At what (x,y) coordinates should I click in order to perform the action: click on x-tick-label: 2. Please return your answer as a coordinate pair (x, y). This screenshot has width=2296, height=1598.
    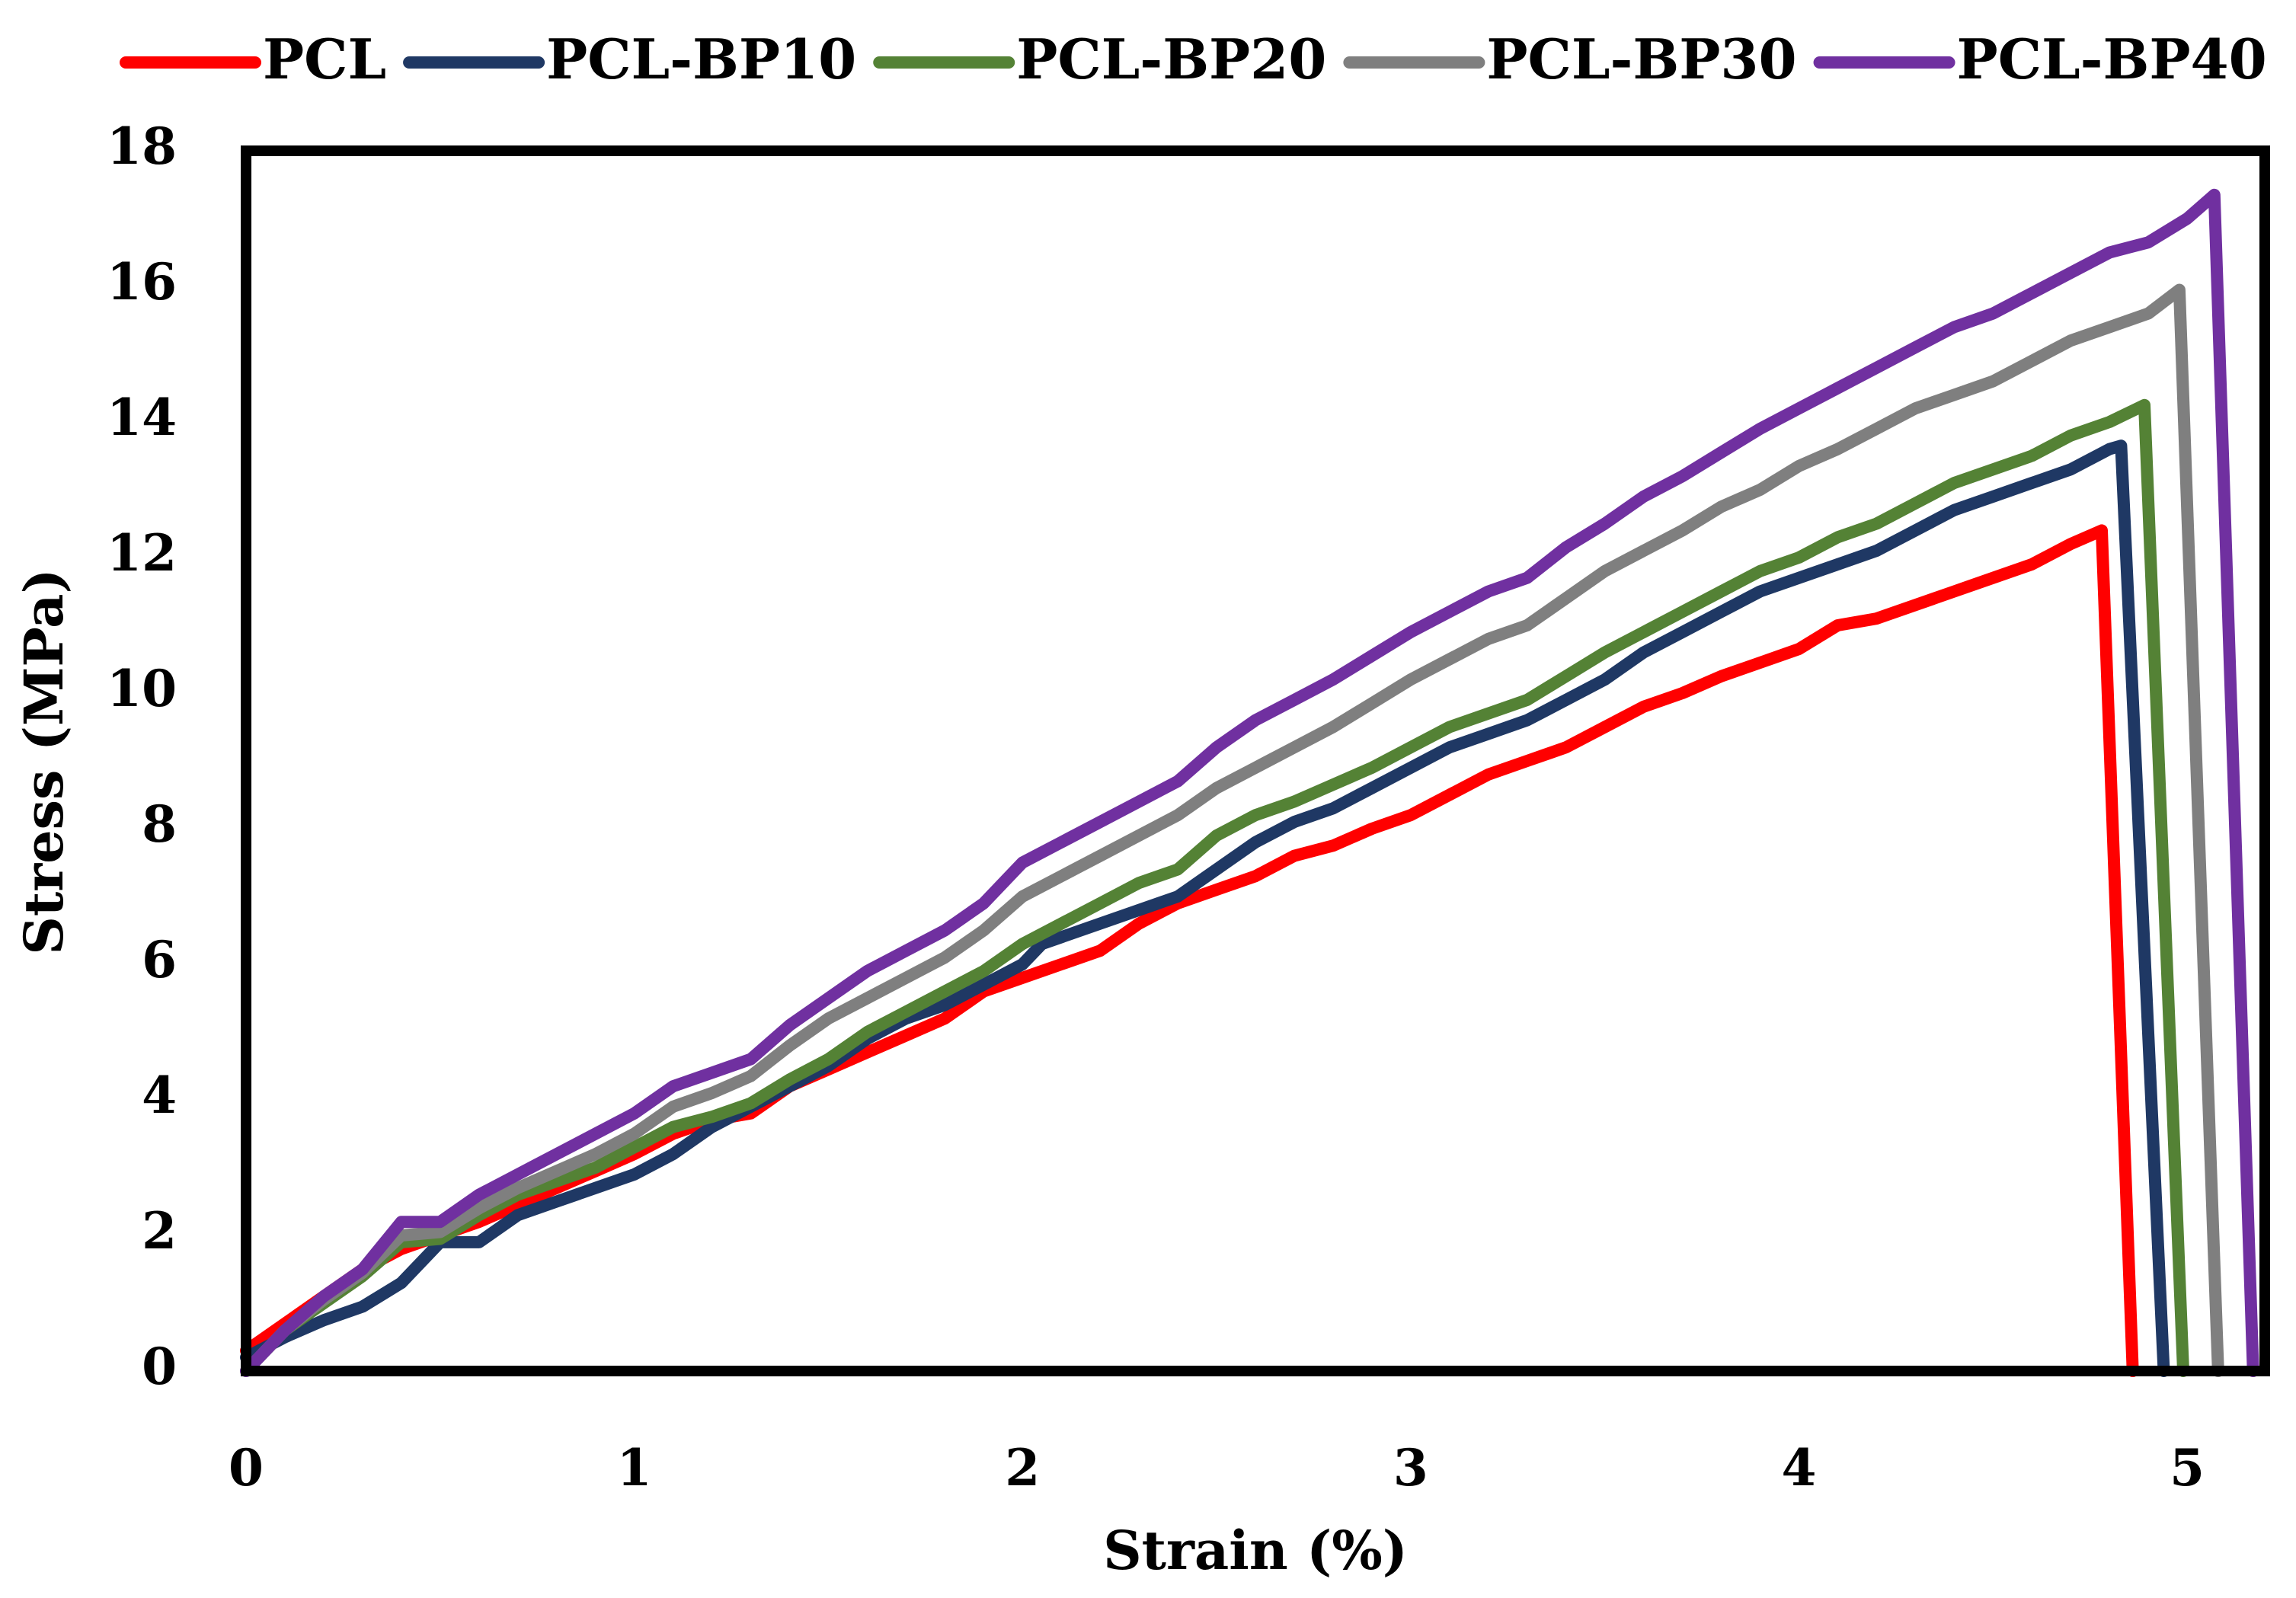
    Looking at the image, I should click on (1022, 1467).